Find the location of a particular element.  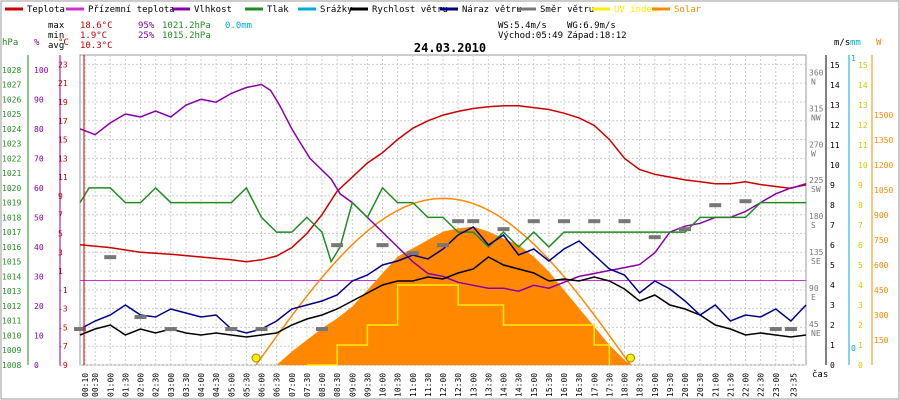

tick-temp--9: -9 is located at coordinates (63, 365).